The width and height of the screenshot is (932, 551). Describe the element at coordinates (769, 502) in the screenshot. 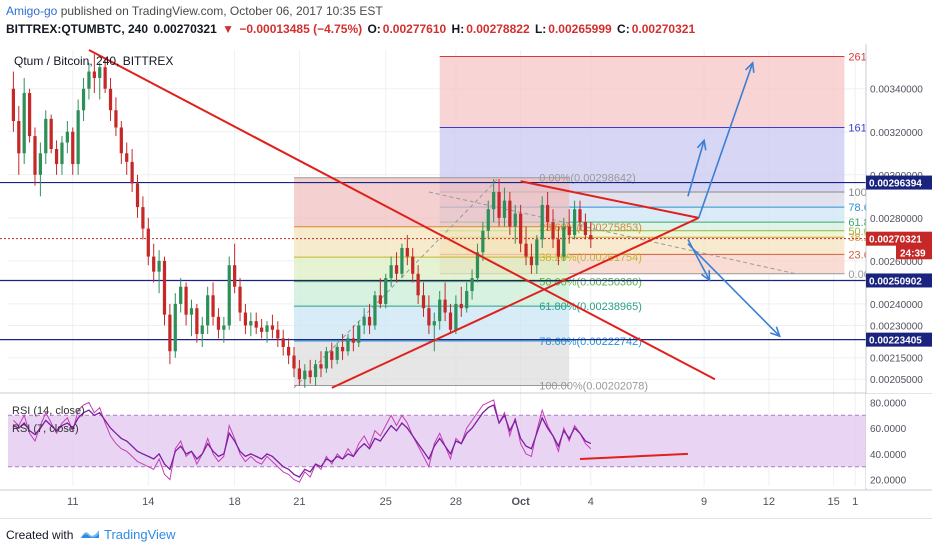

I see `time-tick-label: 12` at that location.